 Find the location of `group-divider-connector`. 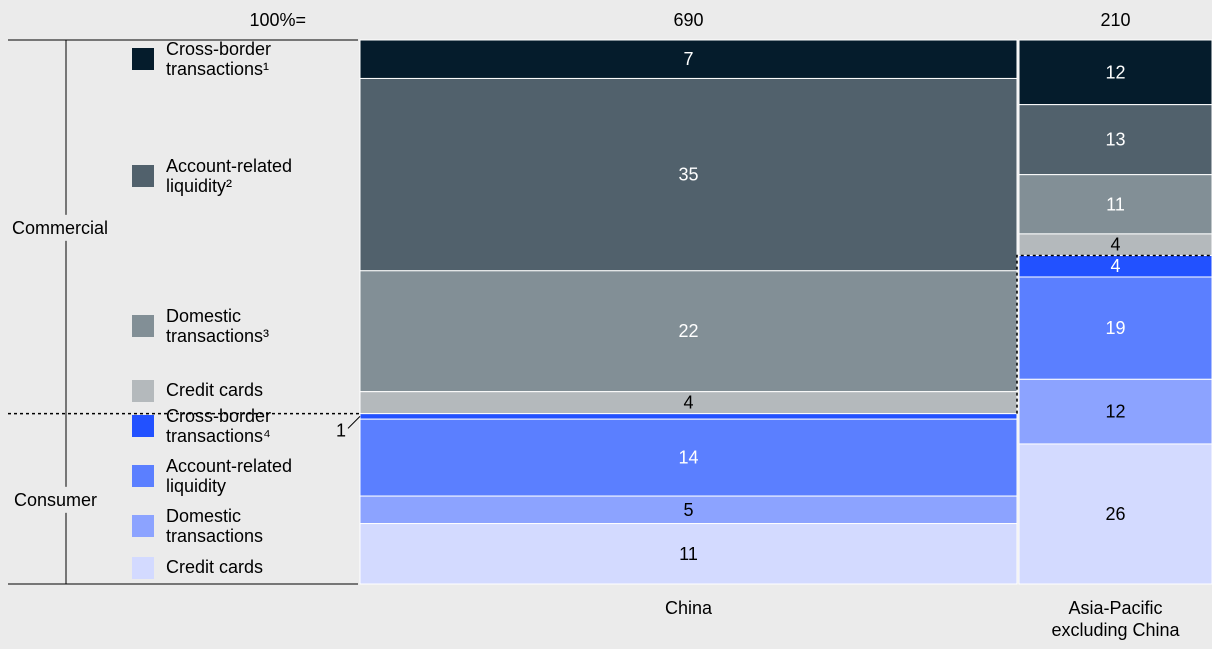

group-divider-connector is located at coordinates (1114, 334).